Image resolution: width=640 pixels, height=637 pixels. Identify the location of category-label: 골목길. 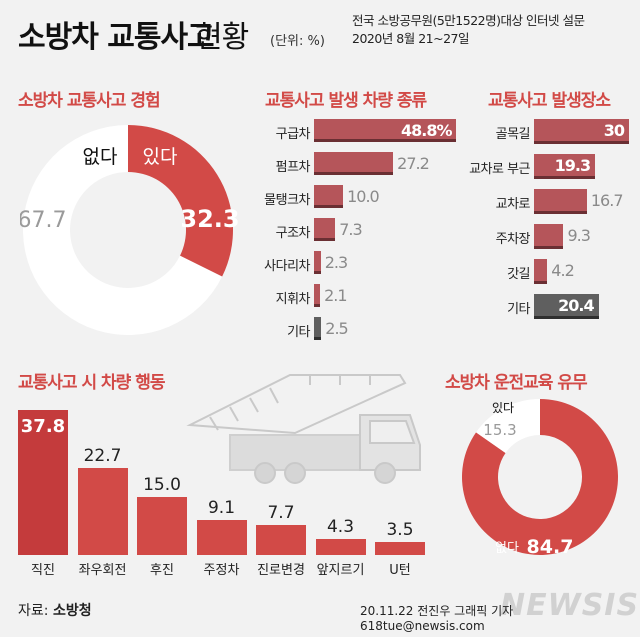
(513, 134).